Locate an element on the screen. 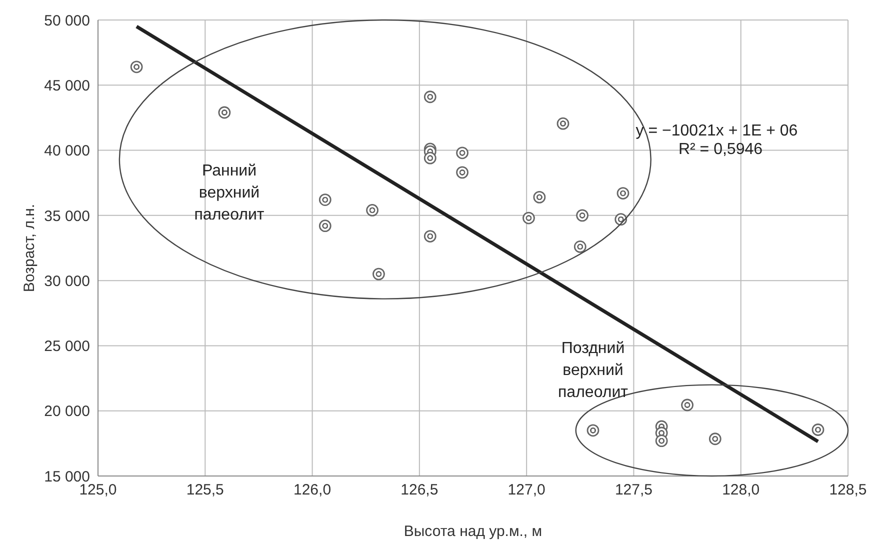 This screenshot has width=886, height=554. annotation: R² = 0,5946 is located at coordinates (720, 149).